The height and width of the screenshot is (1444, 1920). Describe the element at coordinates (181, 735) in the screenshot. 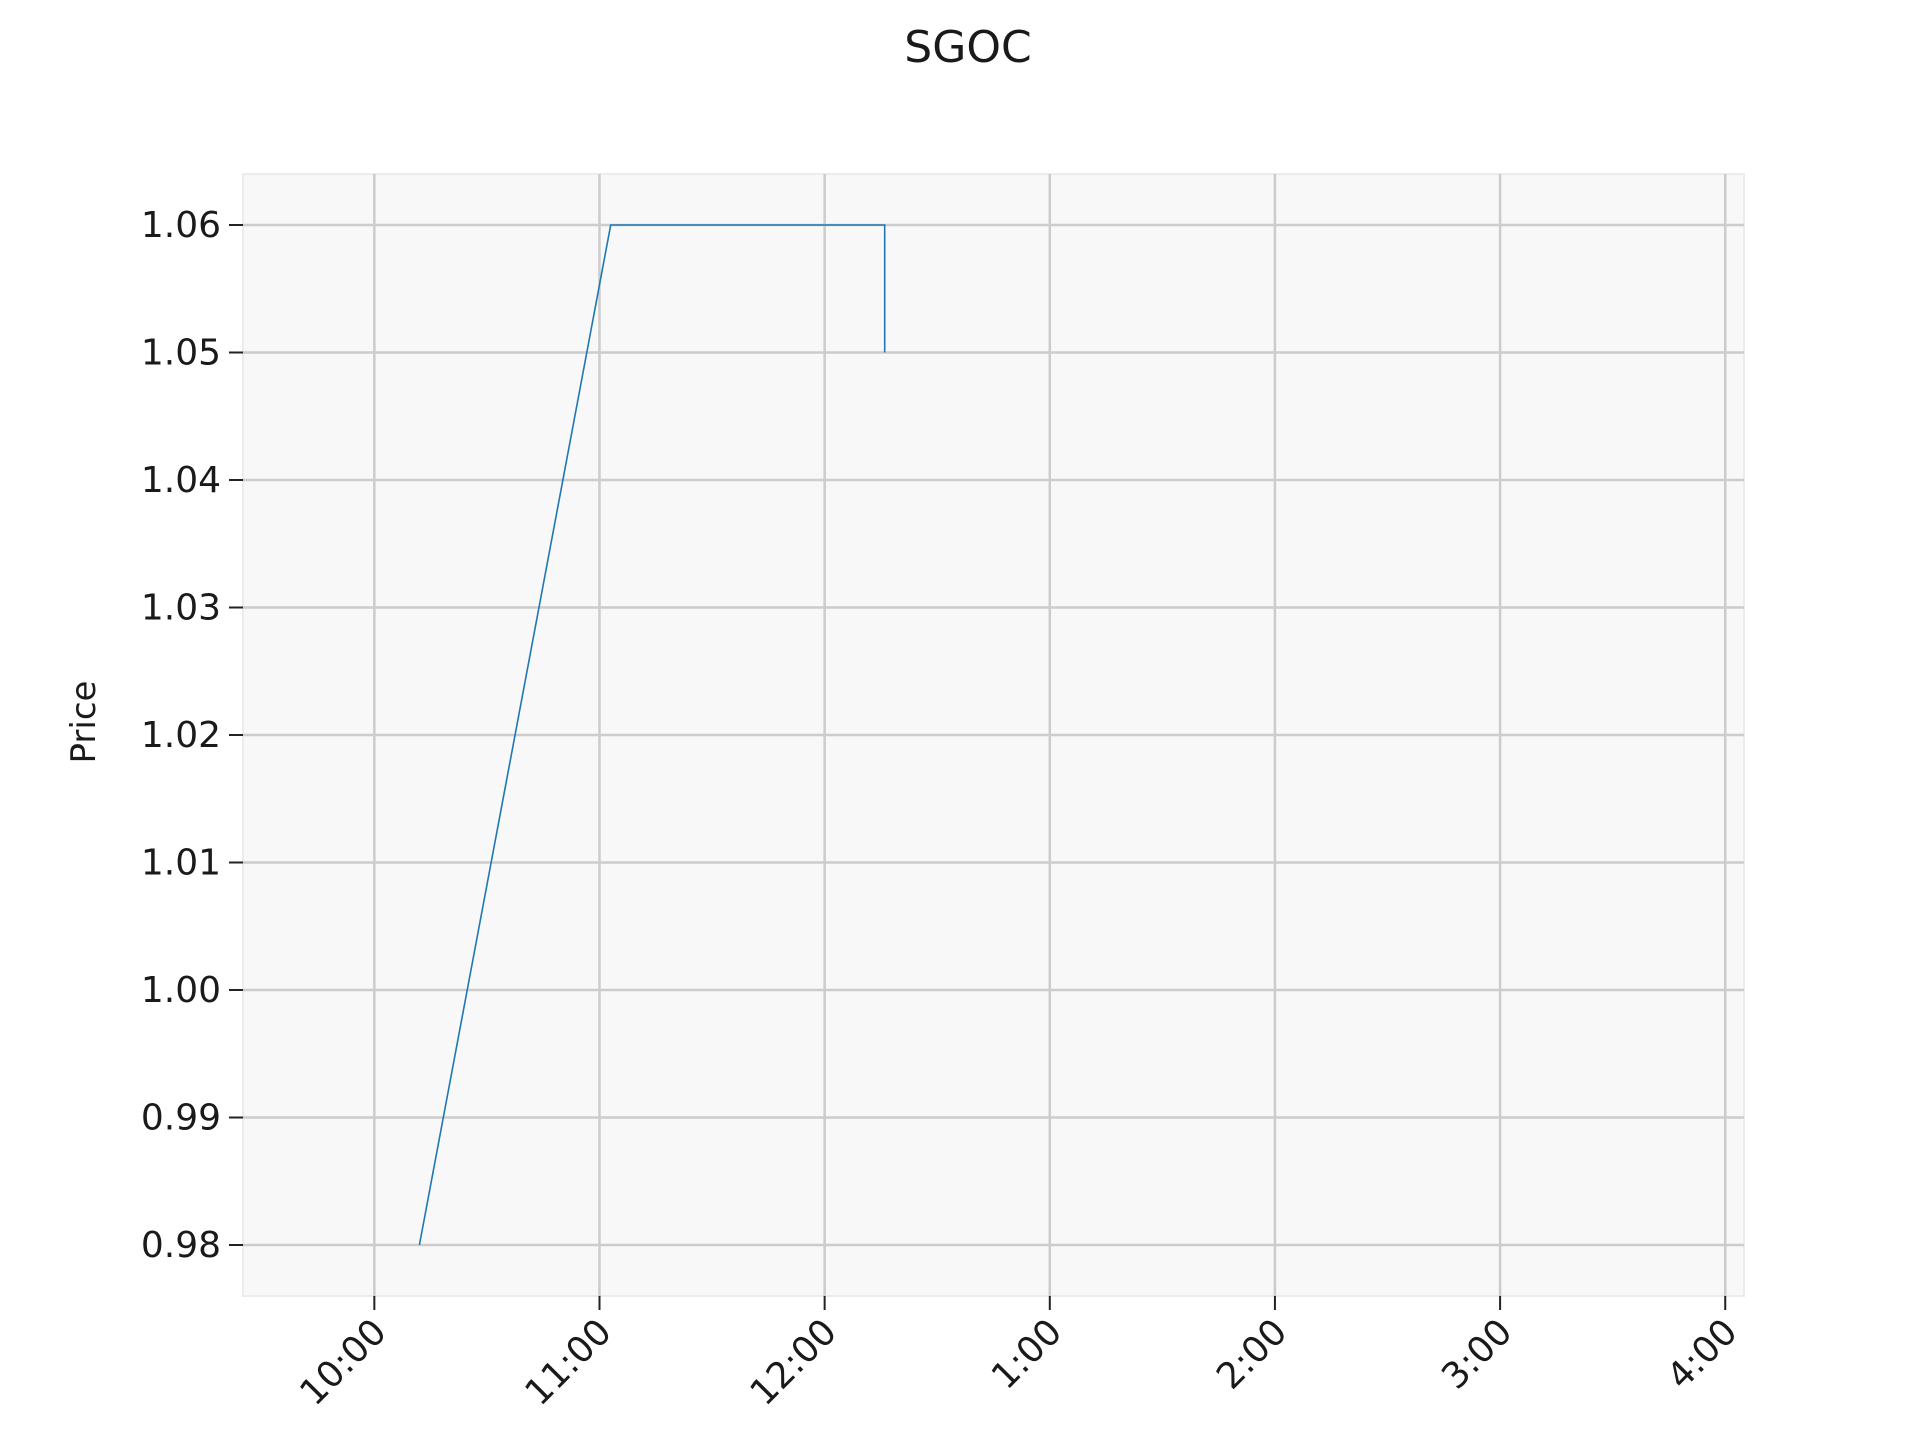

I see `y-tick-label: 1.02` at that location.